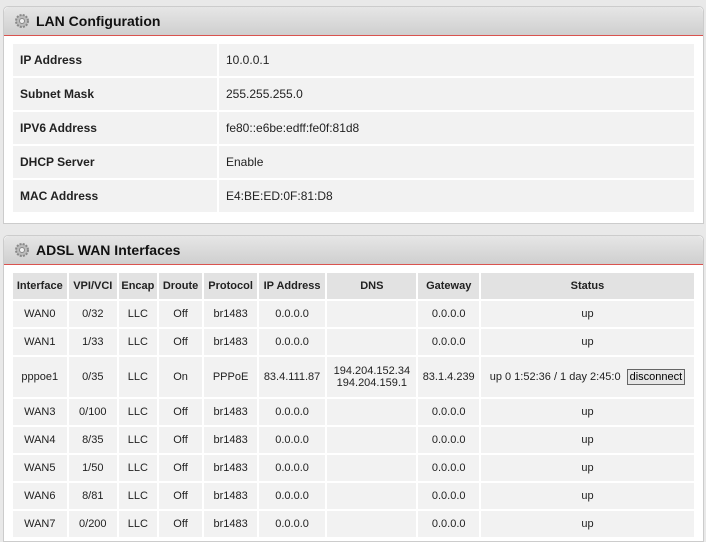 This screenshot has width=706, height=542. I want to click on row-value: 255.255.255.0, so click(456, 94).